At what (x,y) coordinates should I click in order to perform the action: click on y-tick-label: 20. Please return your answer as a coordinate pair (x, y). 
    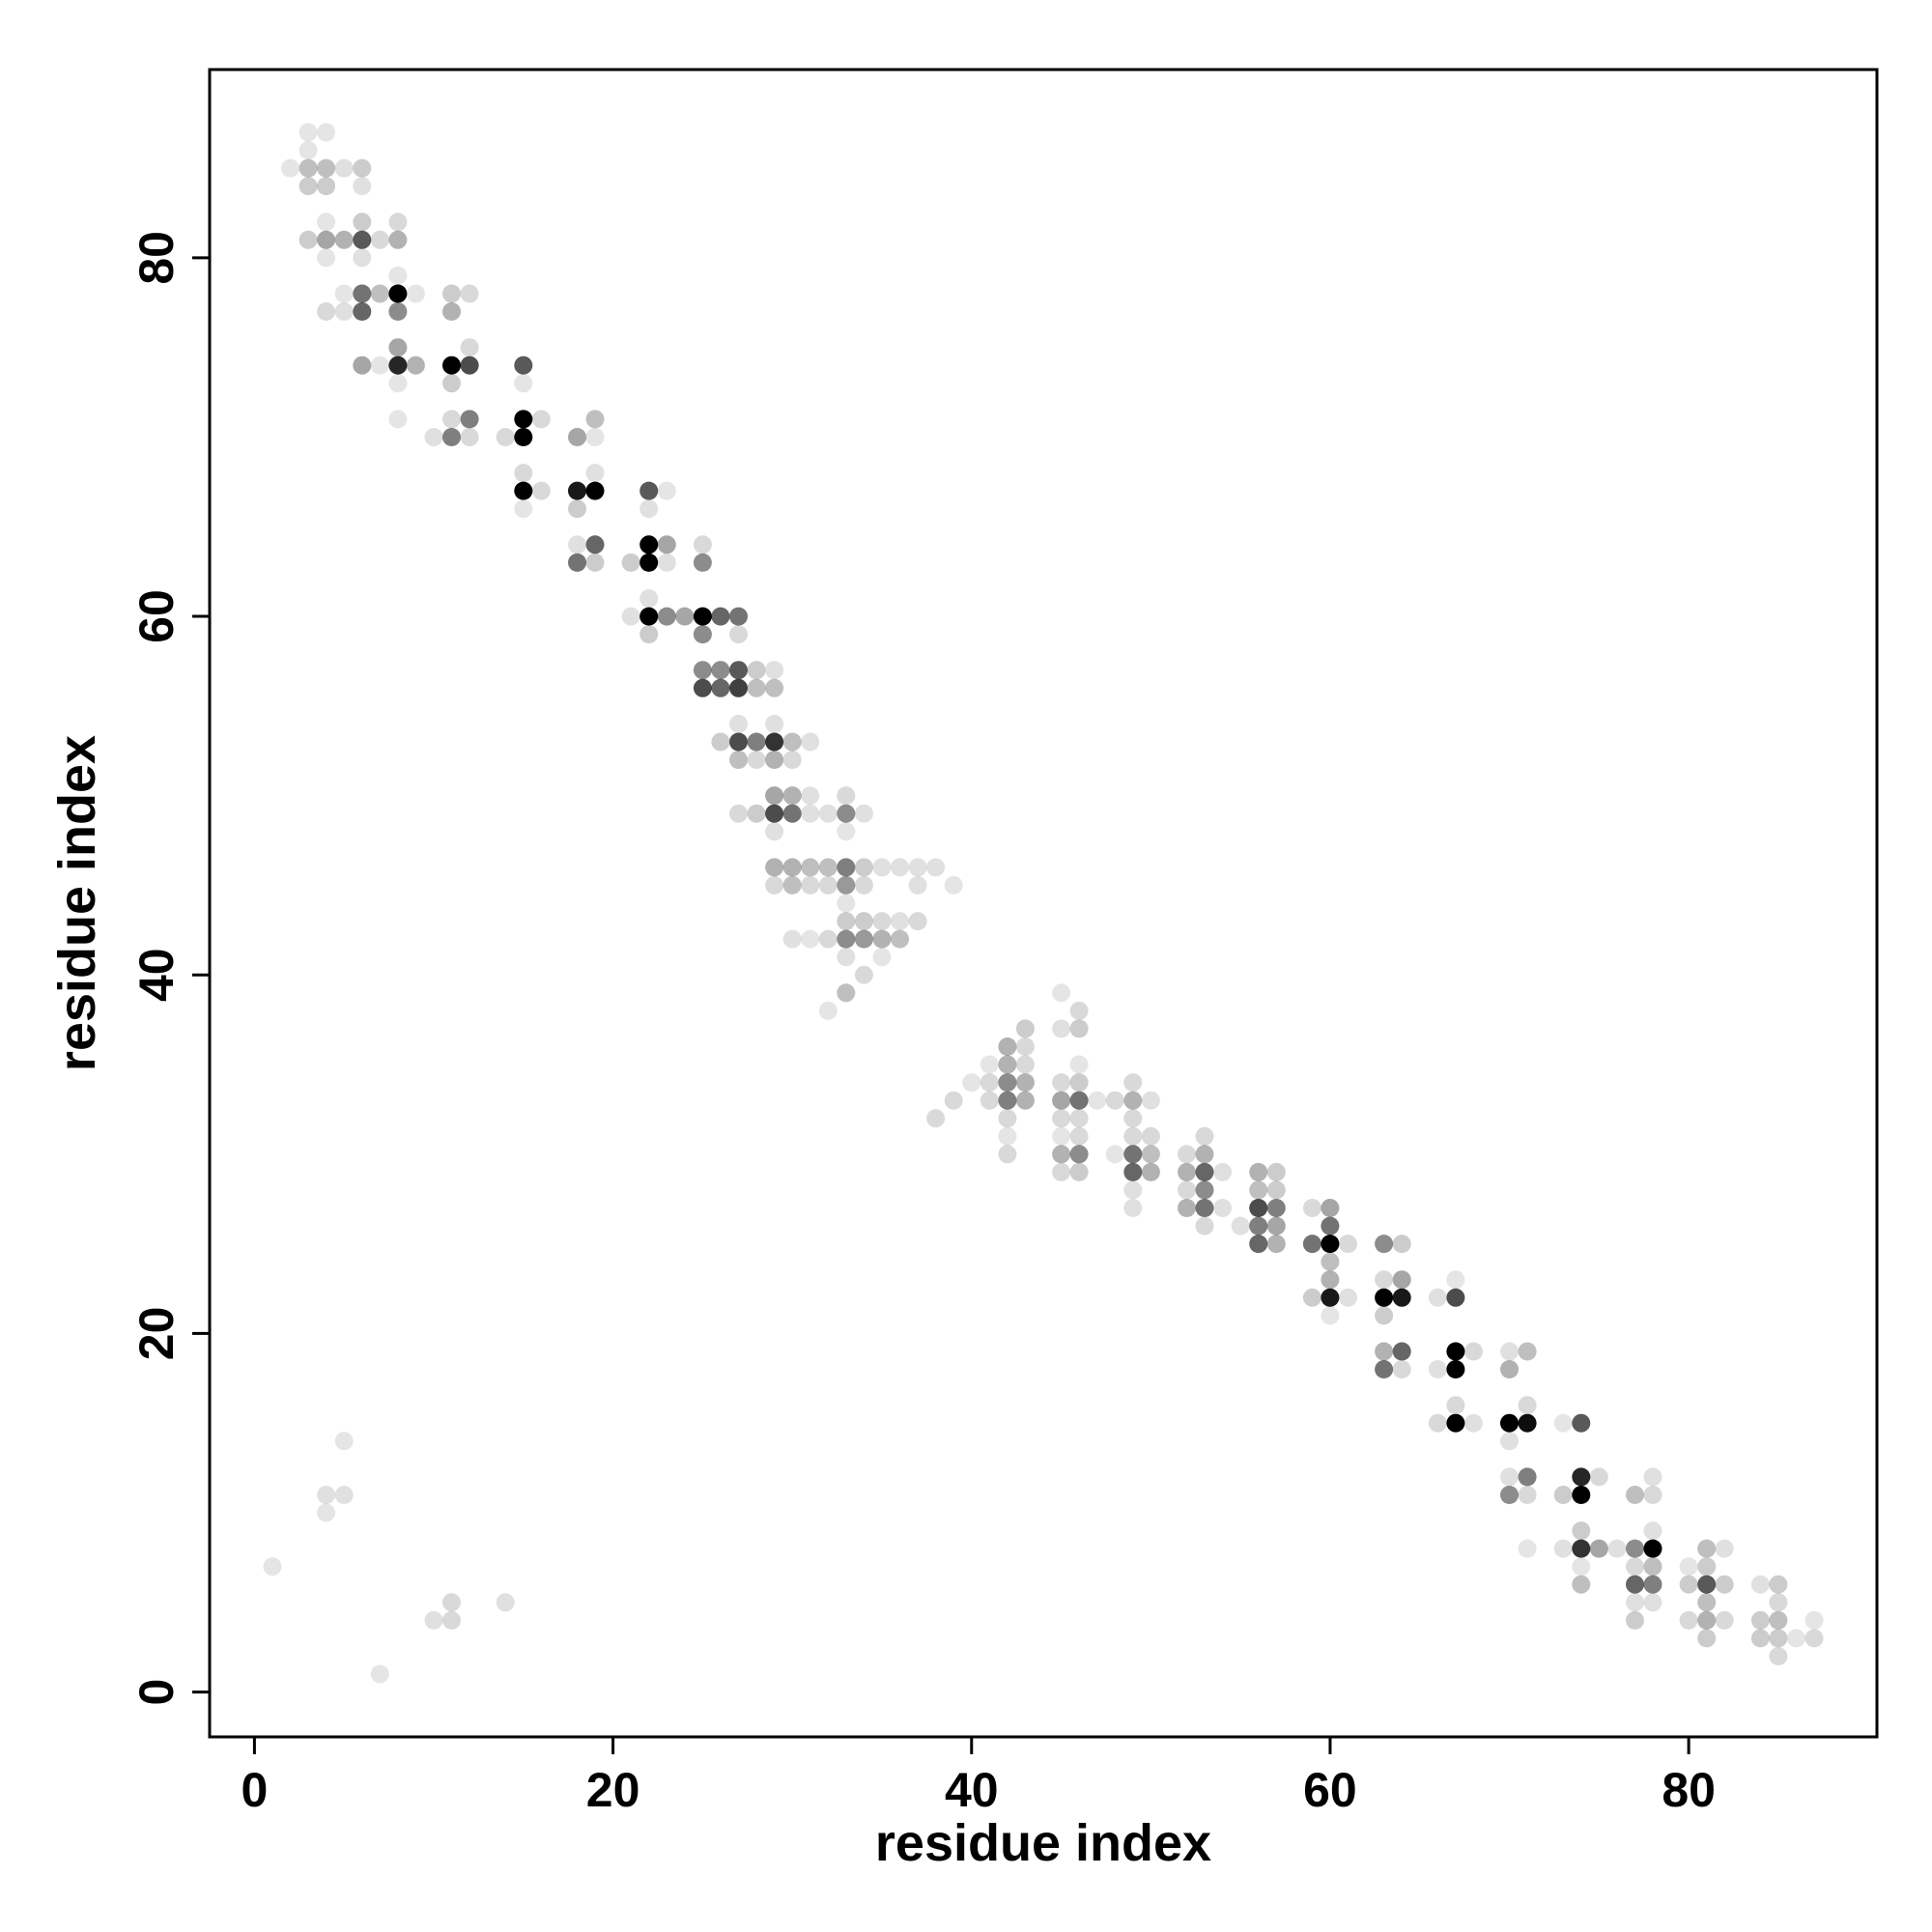
    Looking at the image, I should click on (156, 1334).